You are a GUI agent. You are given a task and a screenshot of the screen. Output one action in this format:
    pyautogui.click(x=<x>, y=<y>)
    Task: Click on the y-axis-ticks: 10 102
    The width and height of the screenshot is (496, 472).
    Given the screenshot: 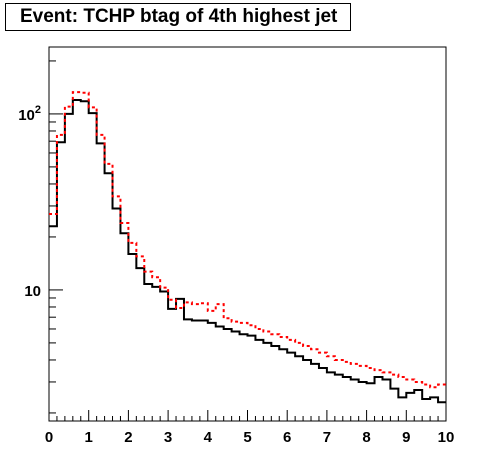 What is the action you would take?
    pyautogui.click(x=40, y=237)
    